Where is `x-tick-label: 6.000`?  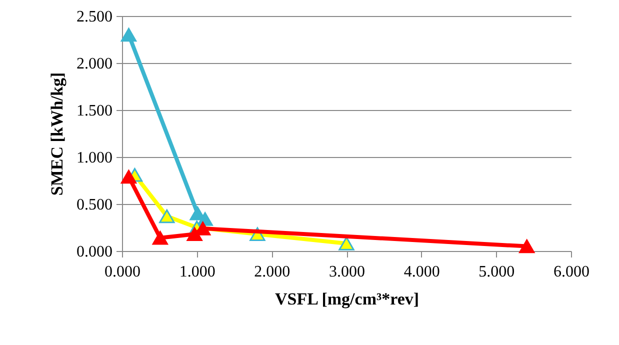 x-tick-label: 6.000 is located at coordinates (572, 272).